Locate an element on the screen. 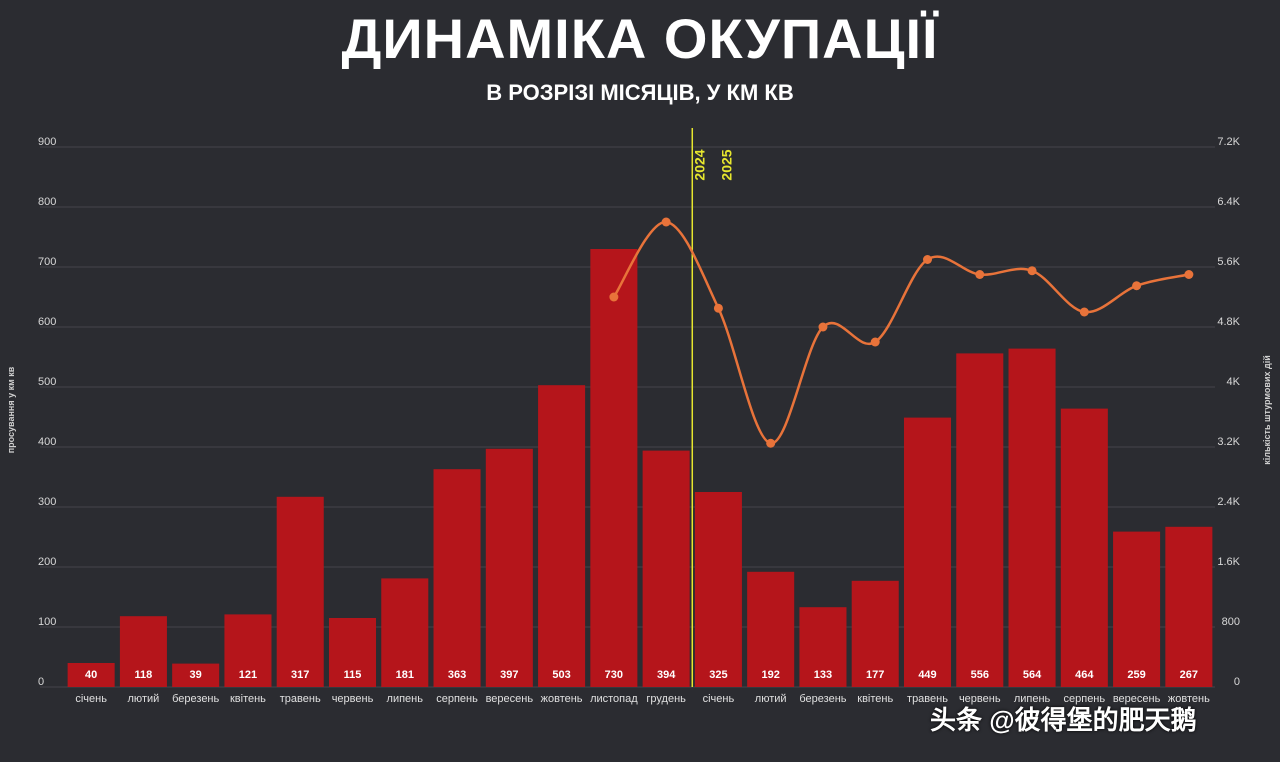  y-tick-label: 700 is located at coordinates (47, 262).